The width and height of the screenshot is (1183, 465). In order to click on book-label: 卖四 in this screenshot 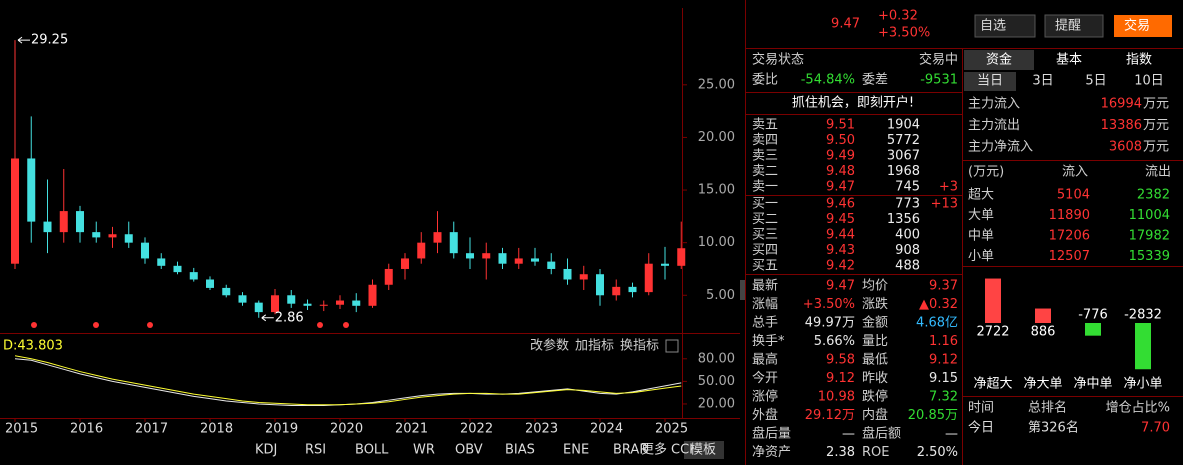, I will do `click(765, 140)`.